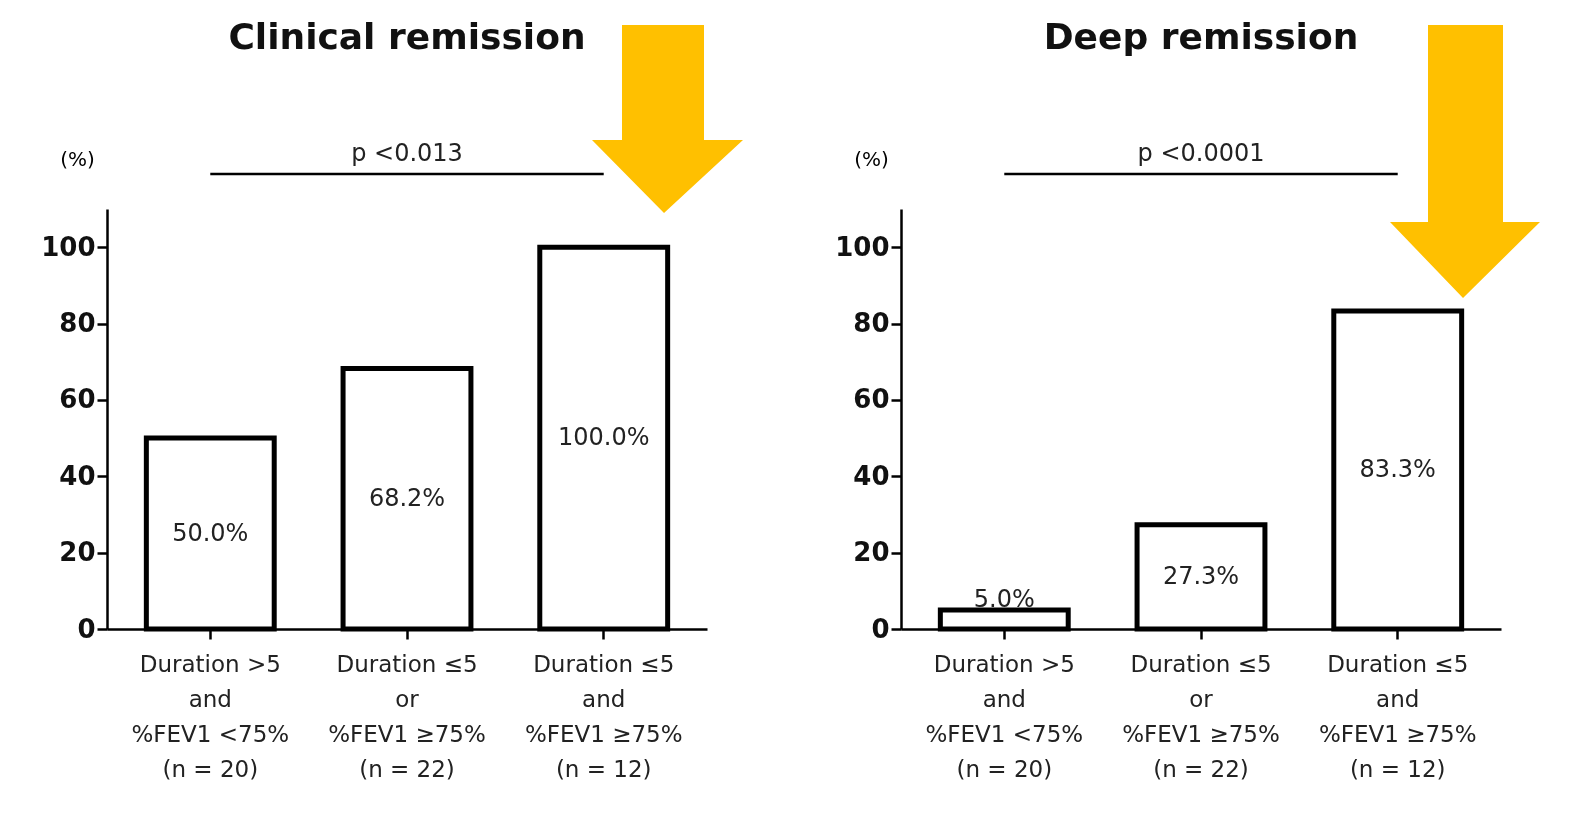 This screenshot has width=1588, height=830. I want to click on chart-title: Deep remission, so click(1201, 36).